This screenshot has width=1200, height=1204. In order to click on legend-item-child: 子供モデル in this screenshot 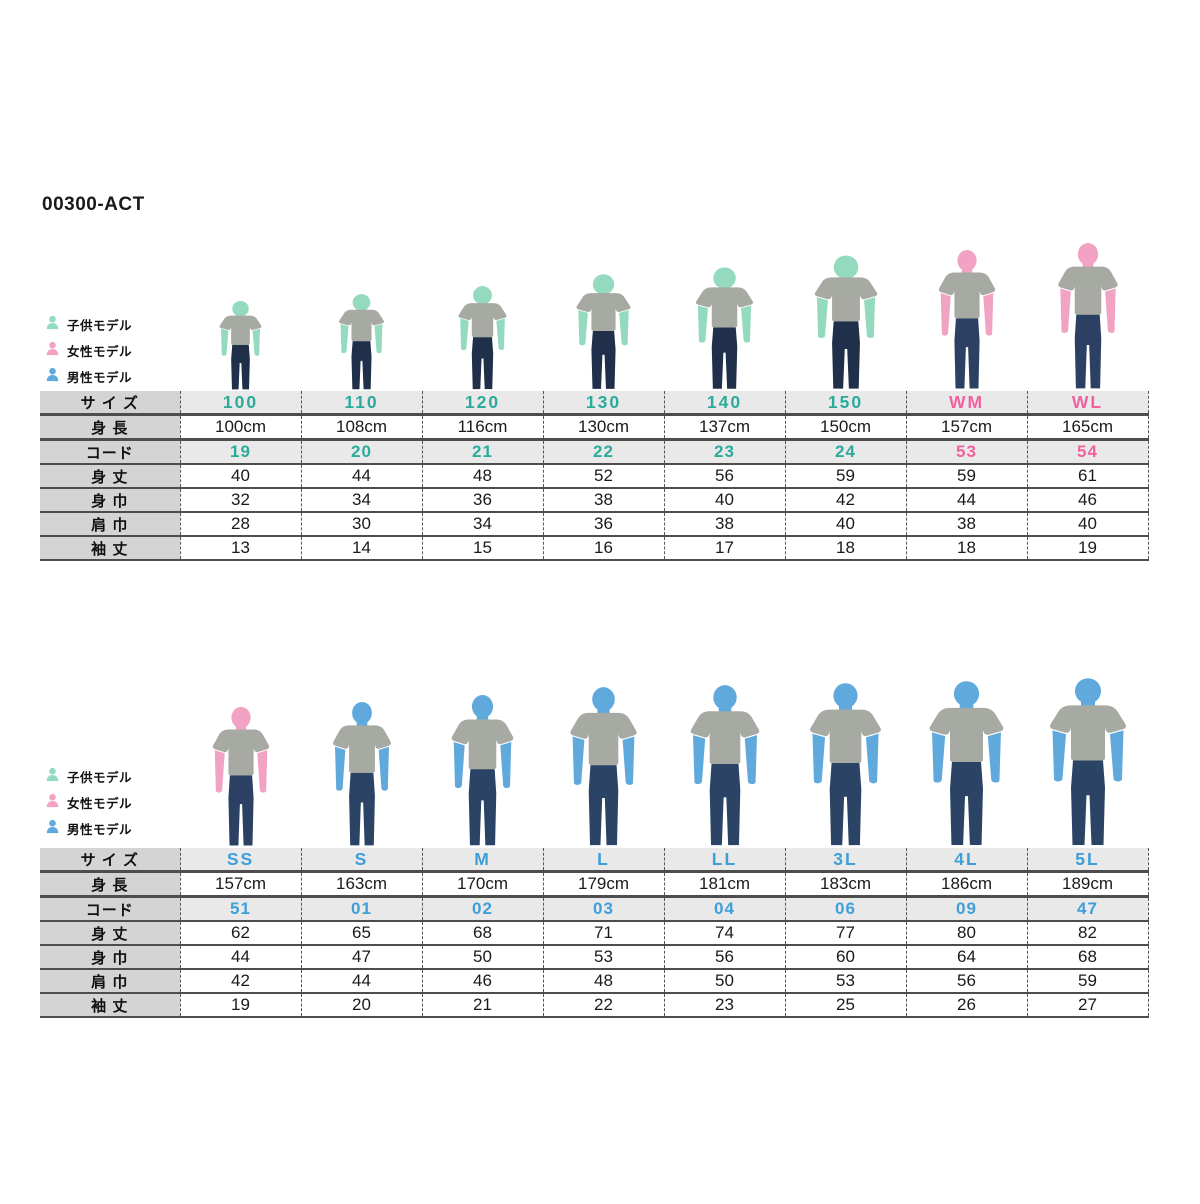, I will do `click(125, 776)`.